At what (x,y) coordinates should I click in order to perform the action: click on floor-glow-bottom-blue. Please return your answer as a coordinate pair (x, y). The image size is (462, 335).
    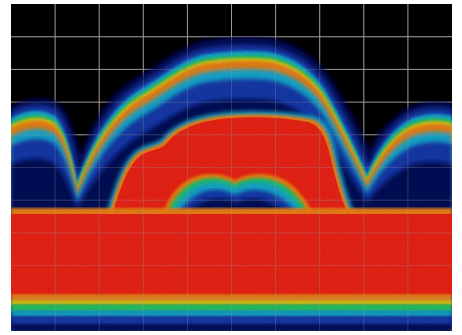
    Looking at the image, I should click on (231, 321).